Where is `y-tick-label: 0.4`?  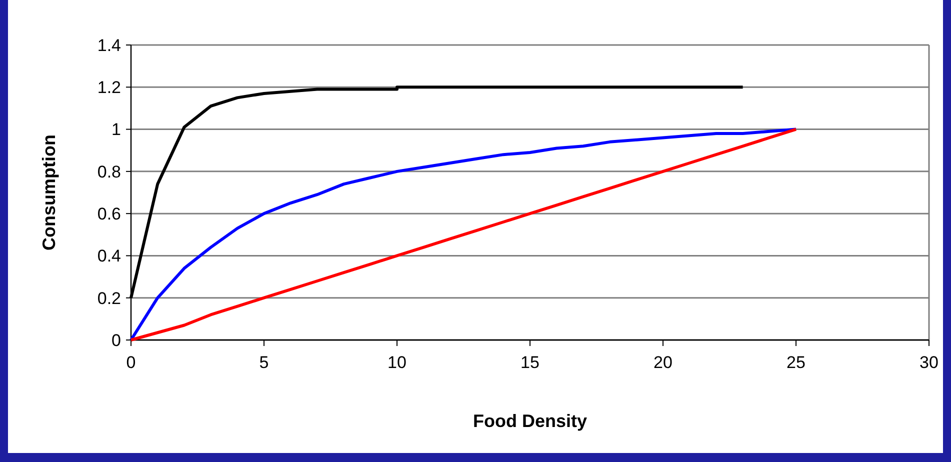 y-tick-label: 0.4 is located at coordinates (109, 256).